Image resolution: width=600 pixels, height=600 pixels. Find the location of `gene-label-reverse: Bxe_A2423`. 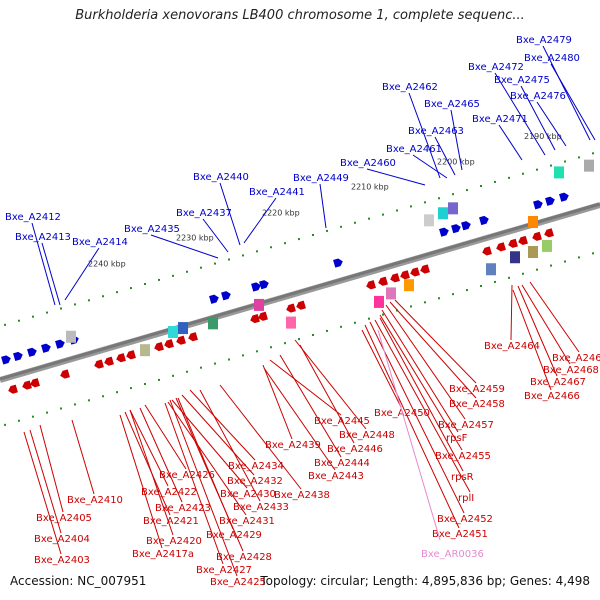

gene-label-reverse: Bxe_A2423 is located at coordinates (183, 508).